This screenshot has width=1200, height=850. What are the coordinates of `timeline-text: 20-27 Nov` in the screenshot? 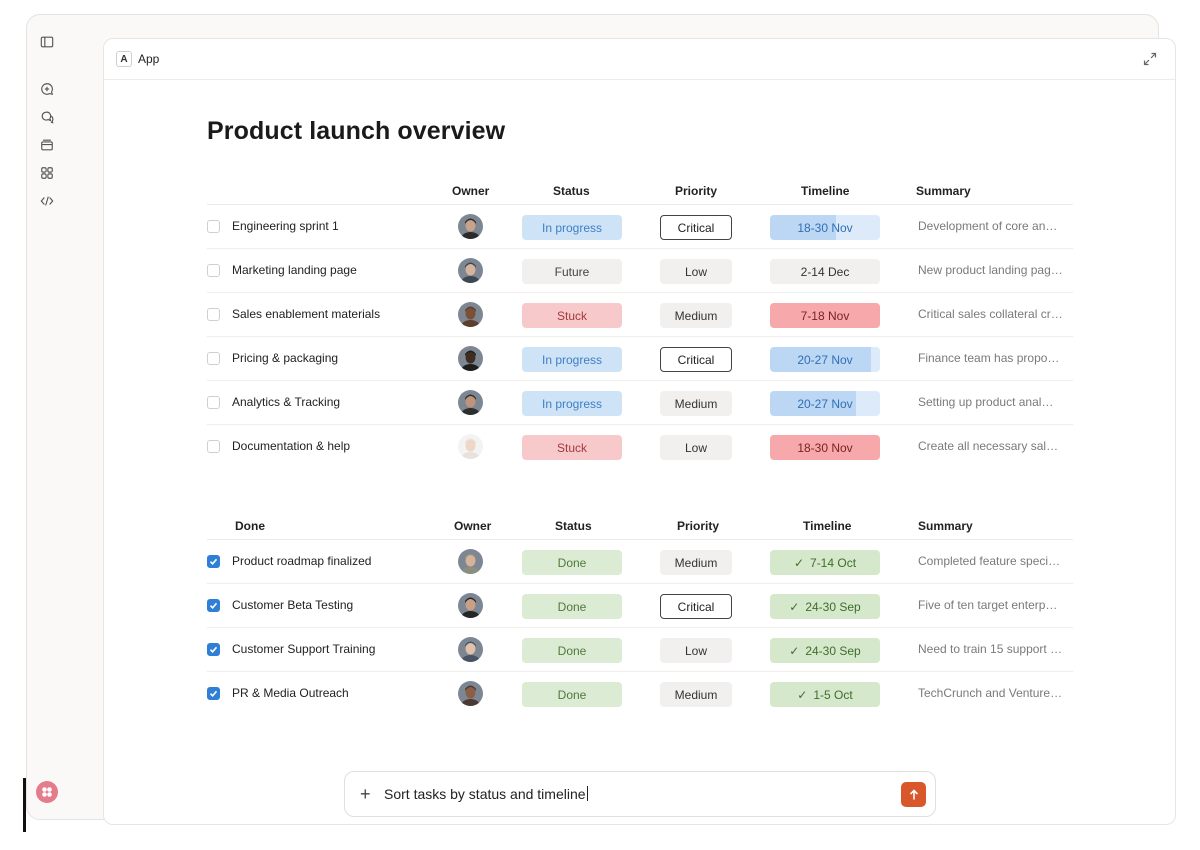 It's located at (825, 403).